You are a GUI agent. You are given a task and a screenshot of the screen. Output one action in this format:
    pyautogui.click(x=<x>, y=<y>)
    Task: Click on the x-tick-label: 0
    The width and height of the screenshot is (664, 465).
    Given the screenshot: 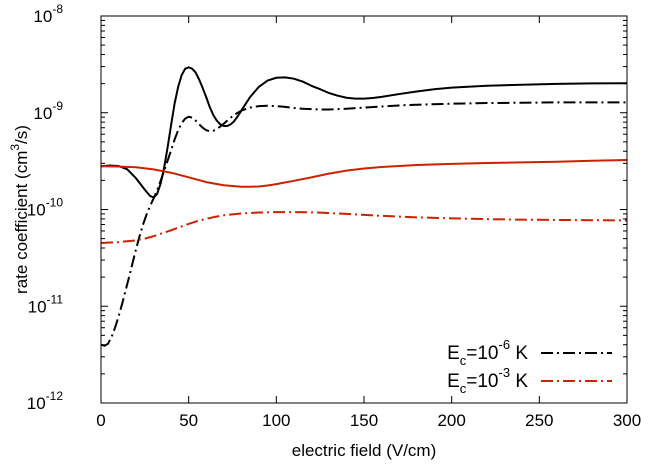 What is the action you would take?
    pyautogui.click(x=100, y=420)
    